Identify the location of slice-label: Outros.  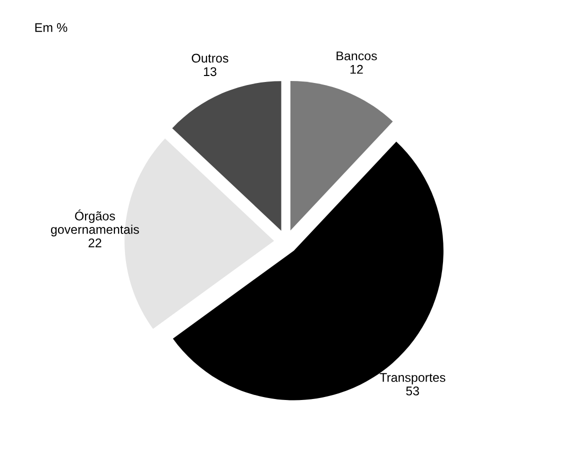
(210, 58).